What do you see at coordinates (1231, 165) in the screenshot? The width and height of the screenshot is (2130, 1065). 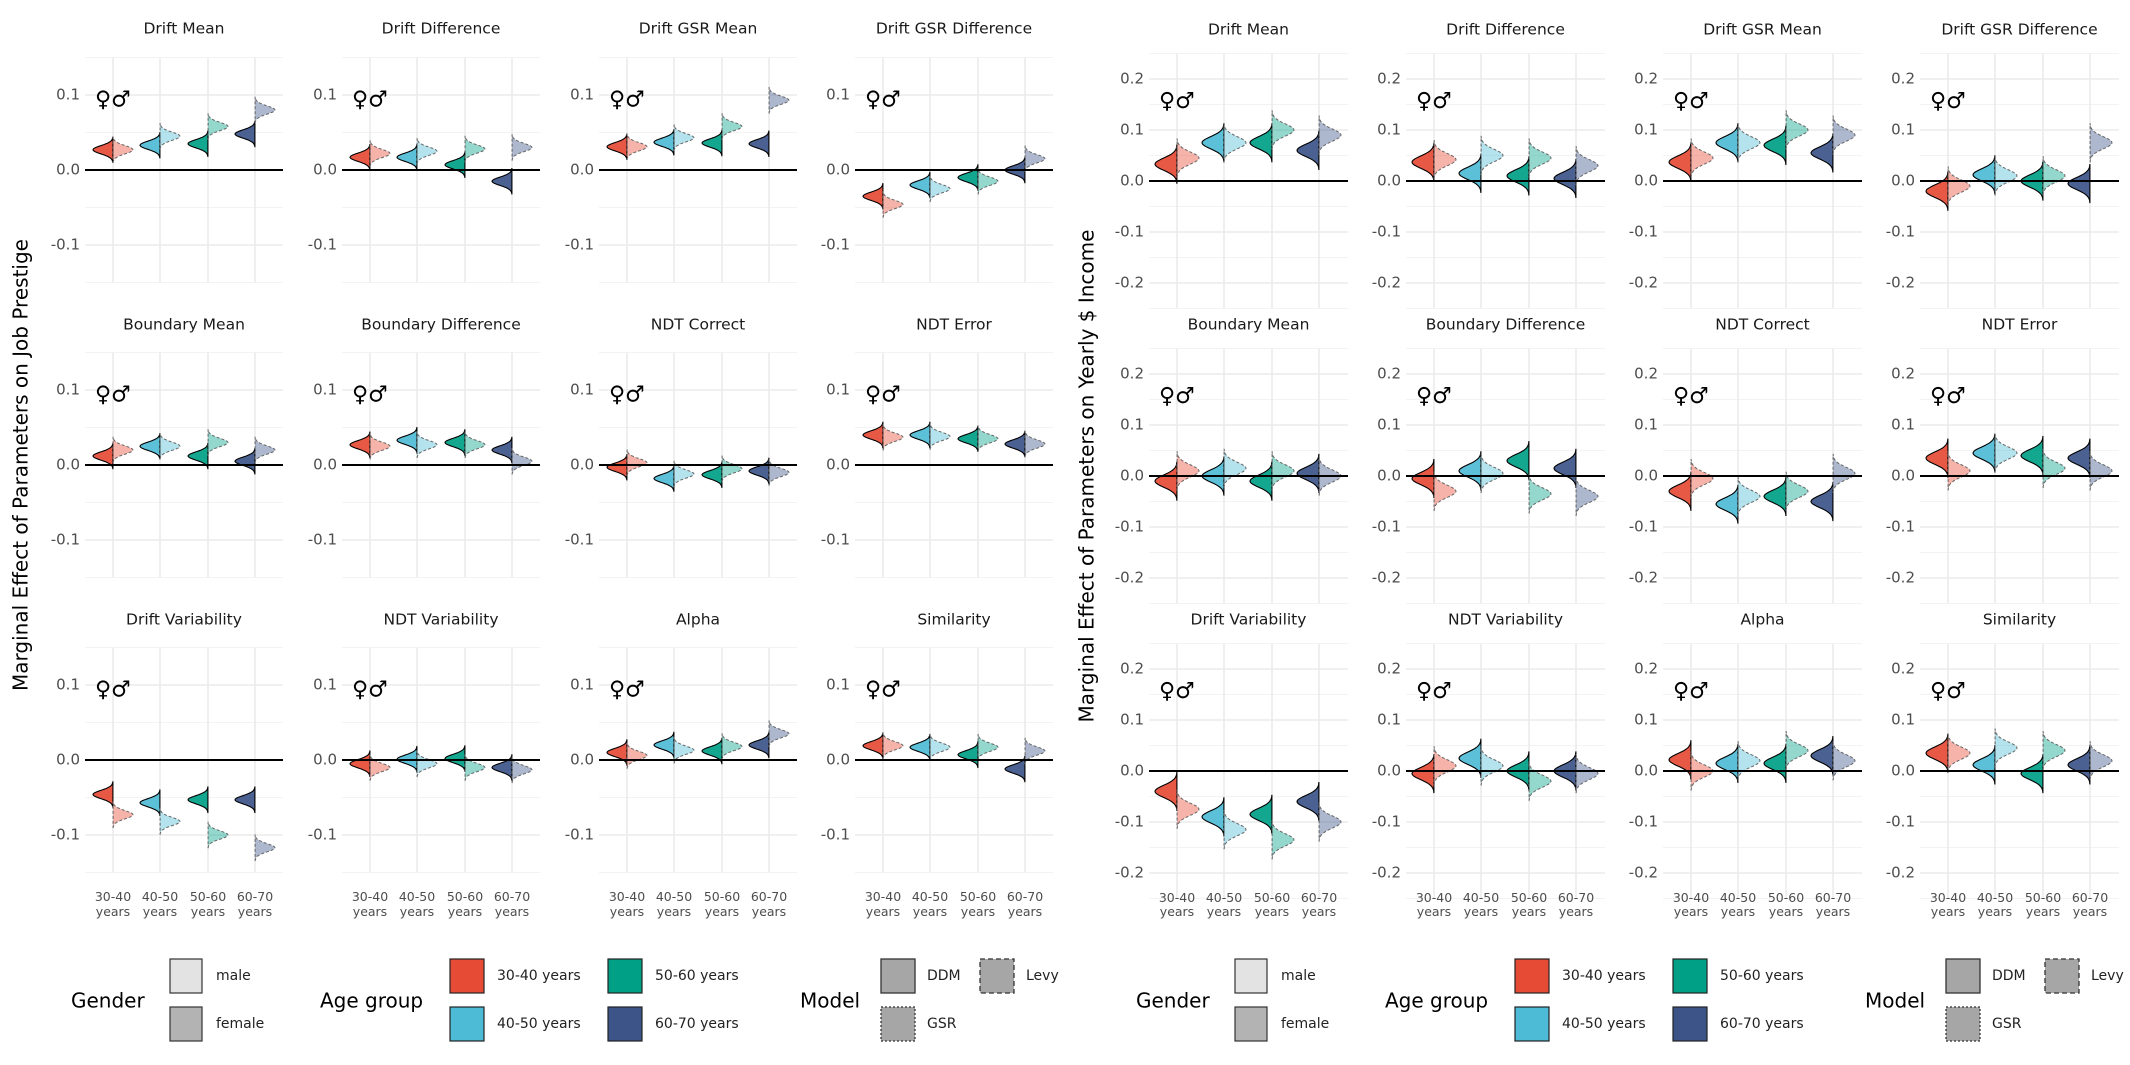 I see `panel-drift-mean: Drift Mean -0.2 -0.1 0.0 0.1 0.2 ♀♂` at bounding box center [1231, 165].